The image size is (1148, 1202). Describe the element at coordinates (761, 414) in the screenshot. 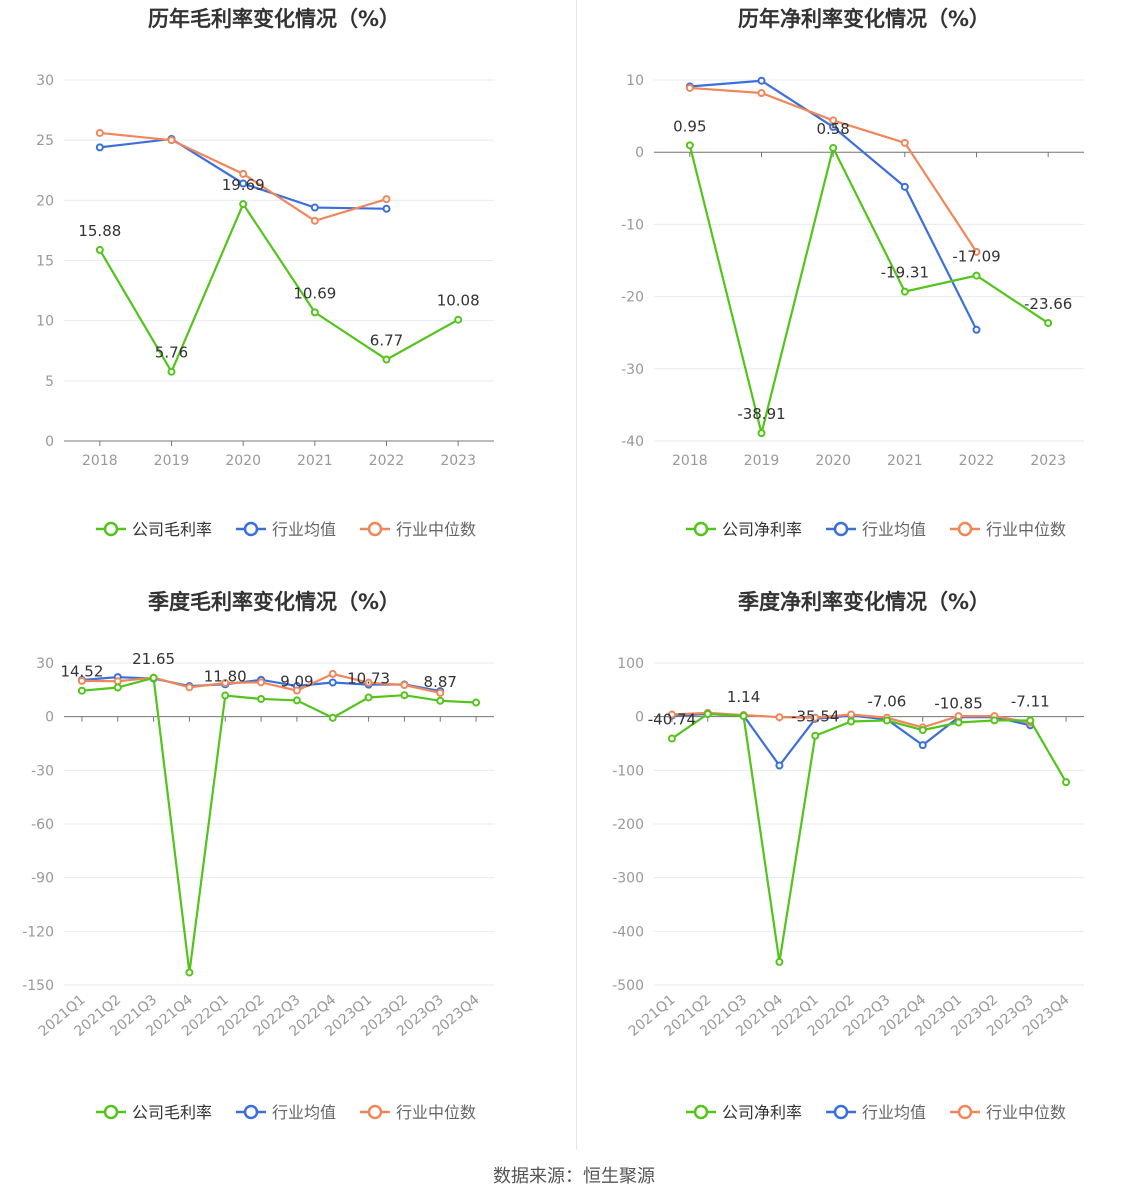

I see `data-label: -38.91` at that location.